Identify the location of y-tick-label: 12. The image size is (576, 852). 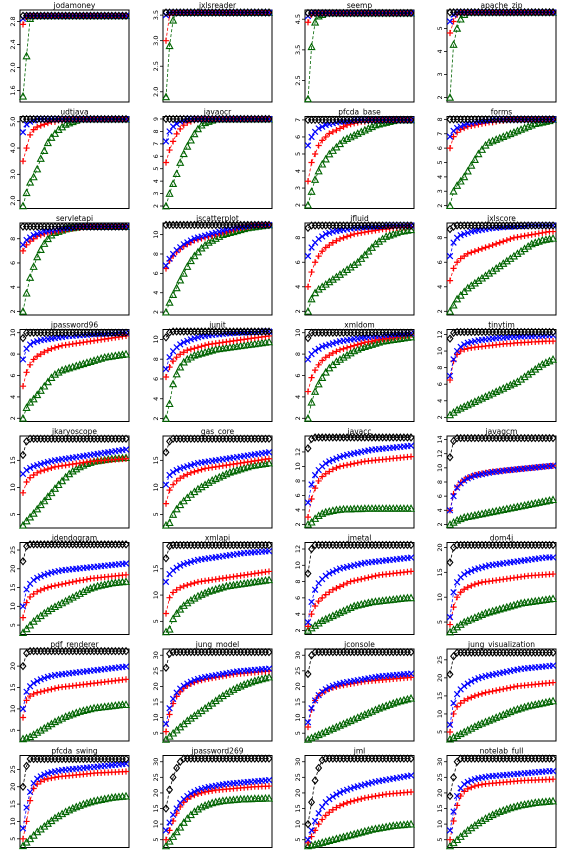
(440, 334).